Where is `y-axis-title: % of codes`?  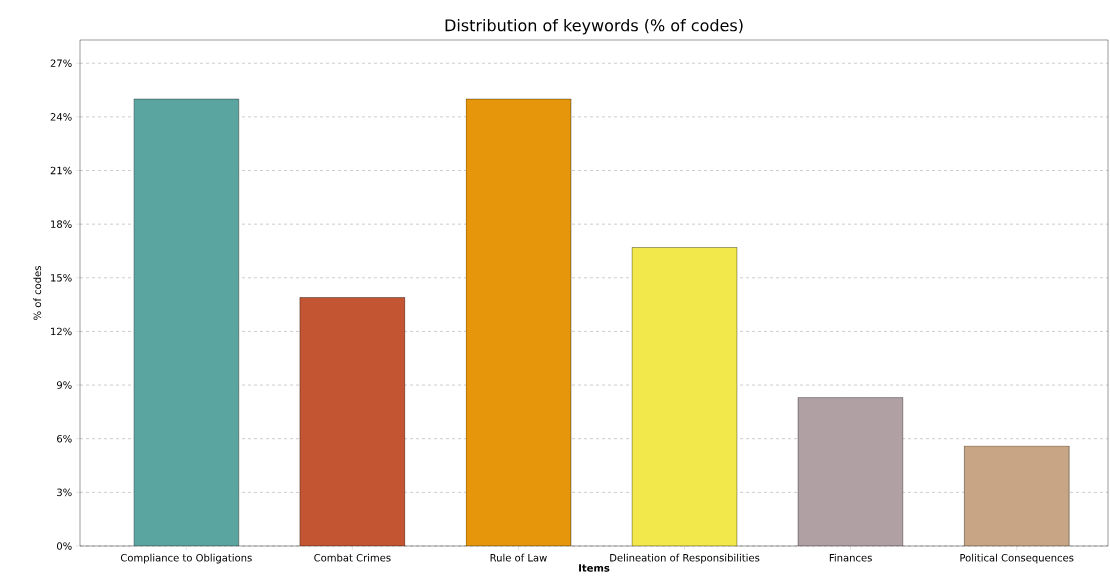
y-axis-title: % of codes is located at coordinates (37, 293).